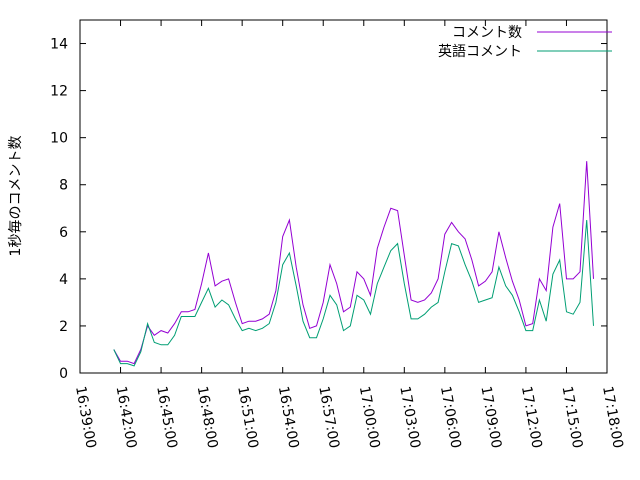  What do you see at coordinates (63, 374) in the screenshot?
I see `y-tick-label: 0` at bounding box center [63, 374].